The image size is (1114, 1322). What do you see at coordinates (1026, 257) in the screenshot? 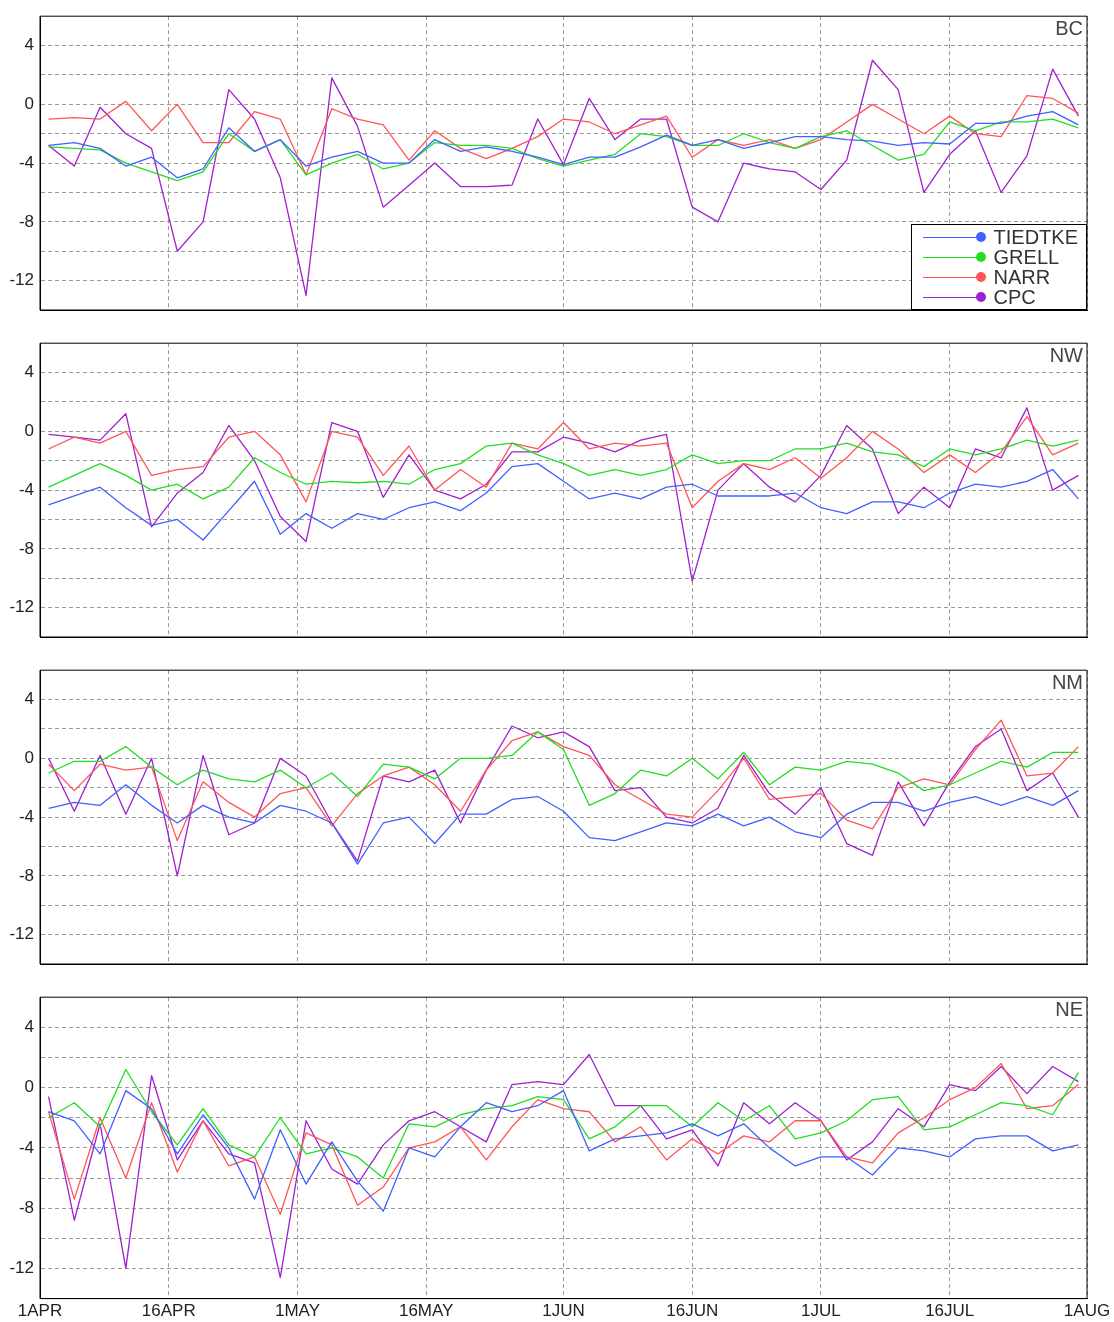
I see `legend-label: GRELL` at bounding box center [1026, 257].